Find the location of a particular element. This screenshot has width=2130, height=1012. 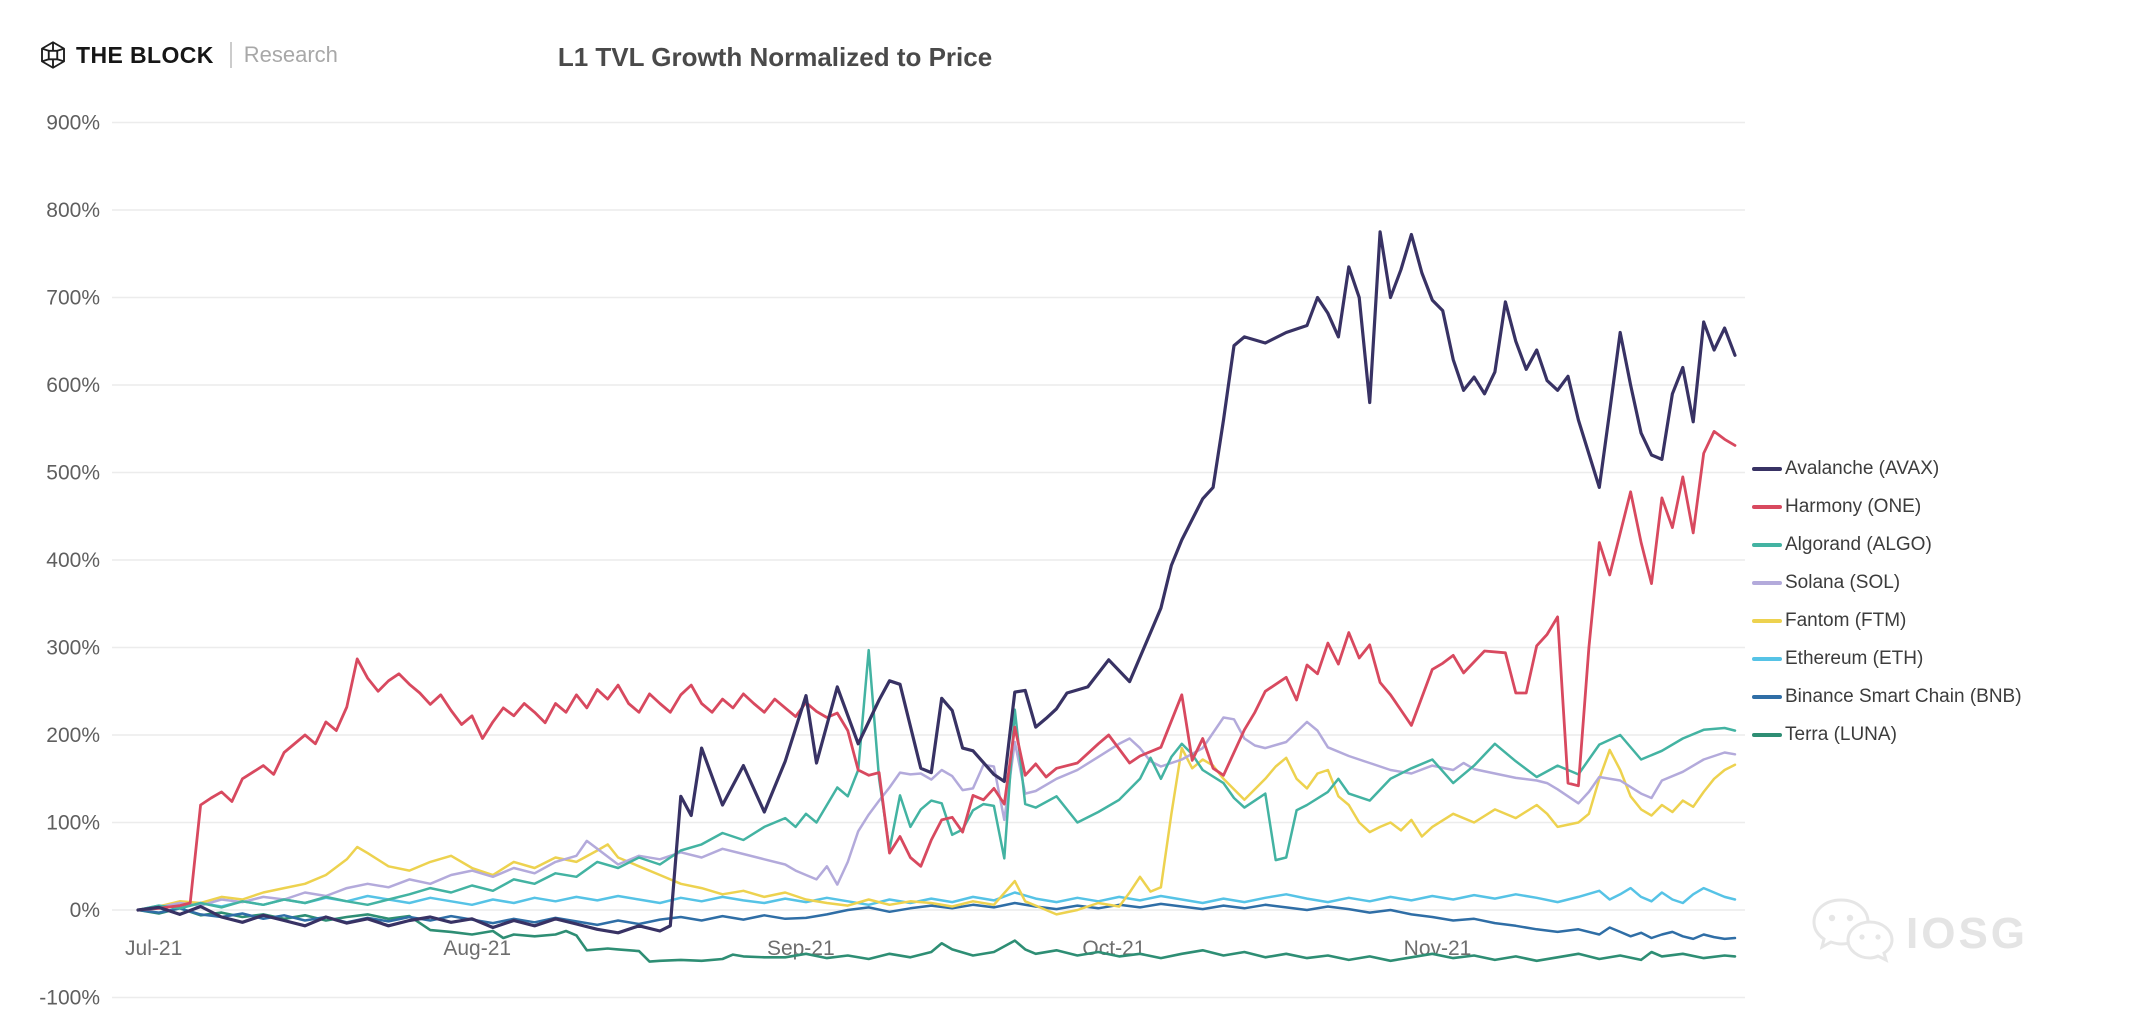

brand-name: THE BLOCK is located at coordinates (145, 54).